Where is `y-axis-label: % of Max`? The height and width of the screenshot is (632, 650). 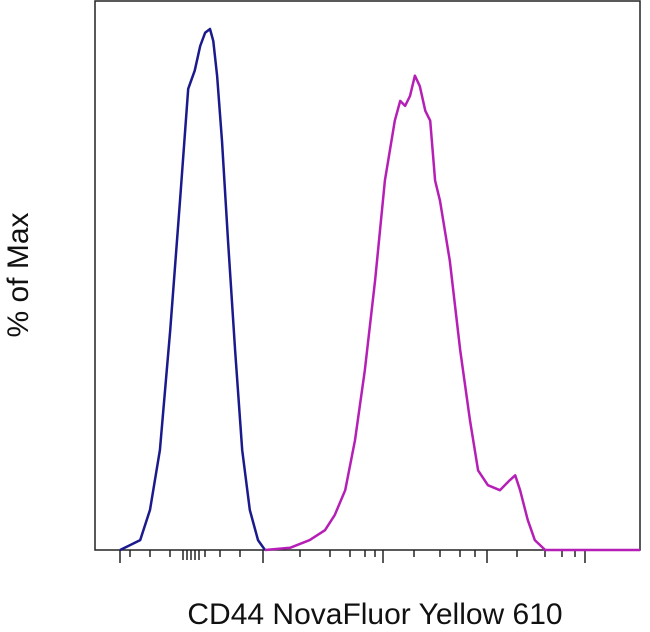 y-axis-label: % of Max is located at coordinates (18, 274).